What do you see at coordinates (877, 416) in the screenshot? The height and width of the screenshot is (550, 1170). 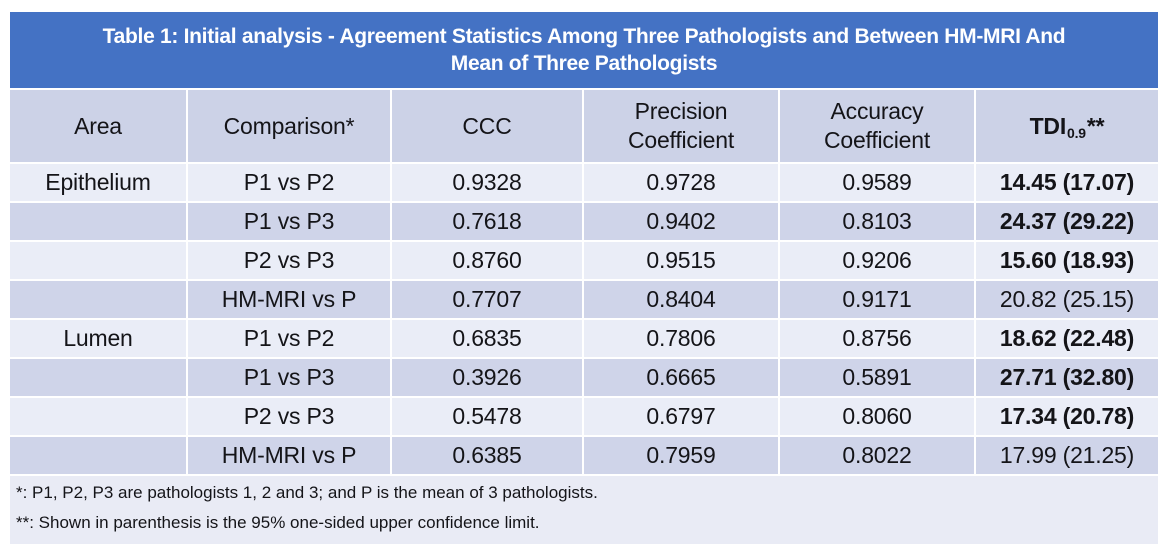 I see `accuracy-cell: 0.8060` at bounding box center [877, 416].